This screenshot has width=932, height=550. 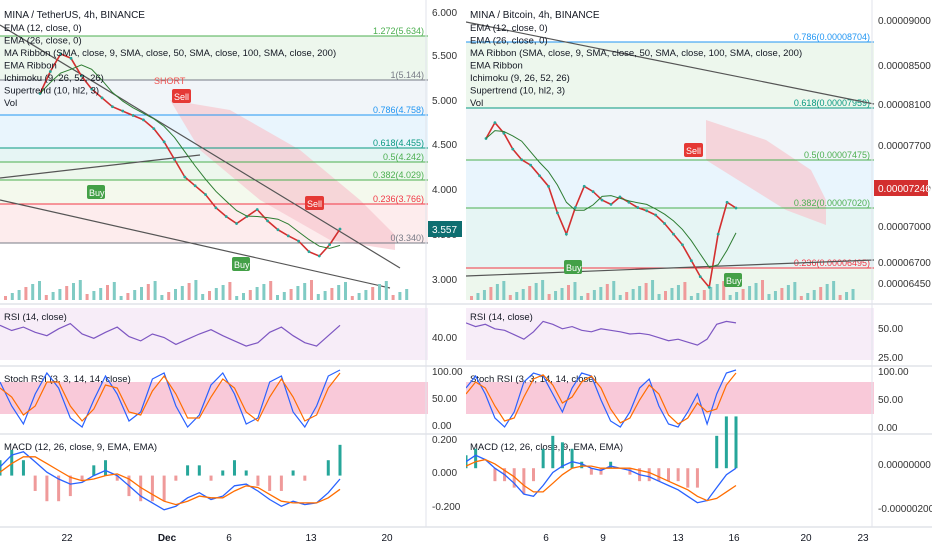 I want to click on time-tick: 16, so click(x=734, y=538).